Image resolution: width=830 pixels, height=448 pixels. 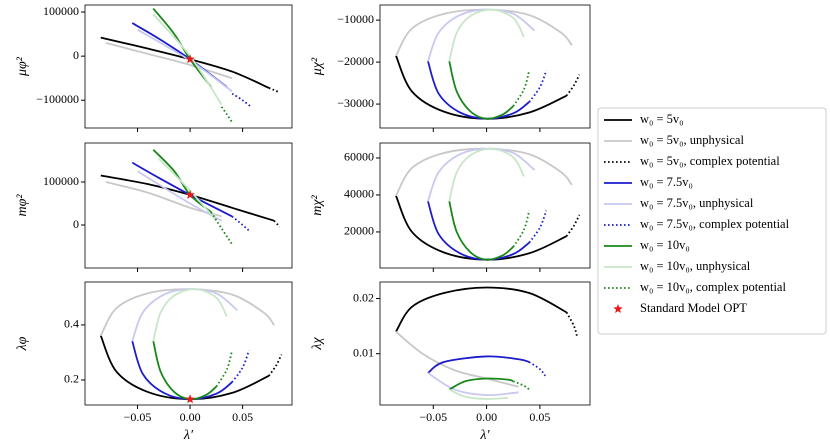 I want to click on y-axis-label: μχ², so click(x=317, y=66).